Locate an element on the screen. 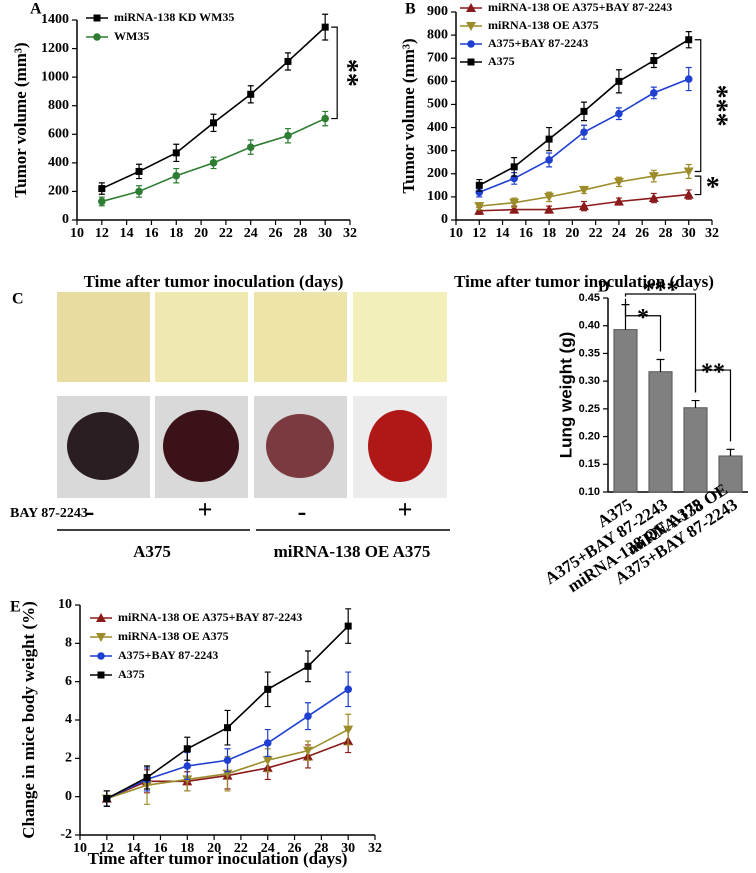 The width and height of the screenshot is (756, 873). x-tick-label: 26 is located at coordinates (295, 848).